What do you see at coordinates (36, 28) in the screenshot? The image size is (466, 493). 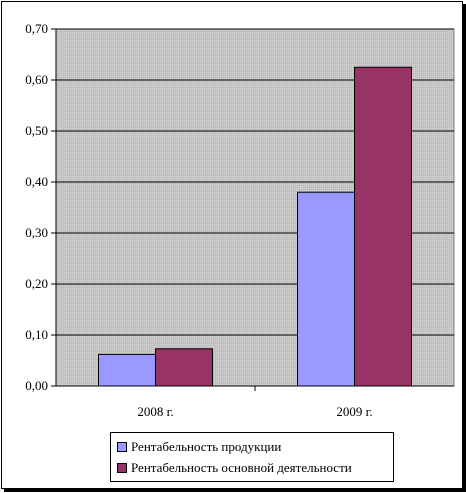 I see `y-tick-label: 0,70` at bounding box center [36, 28].